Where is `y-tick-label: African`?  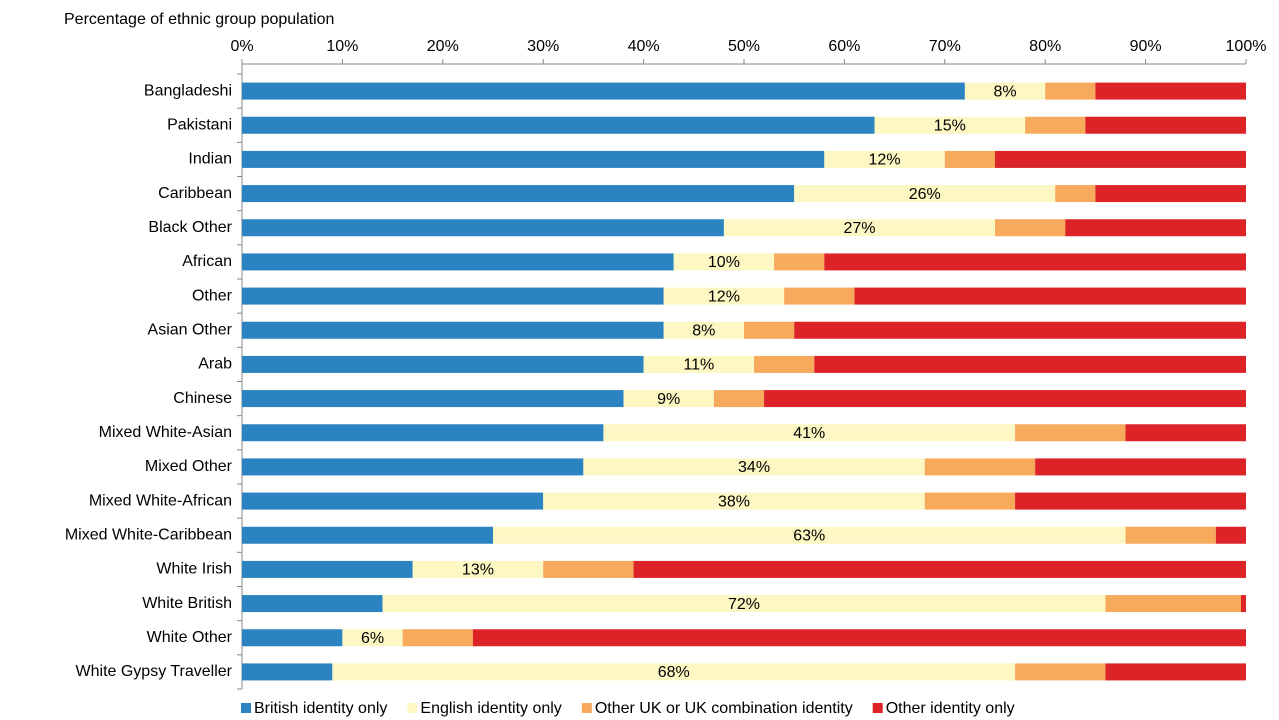 y-tick-label: African is located at coordinates (207, 261).